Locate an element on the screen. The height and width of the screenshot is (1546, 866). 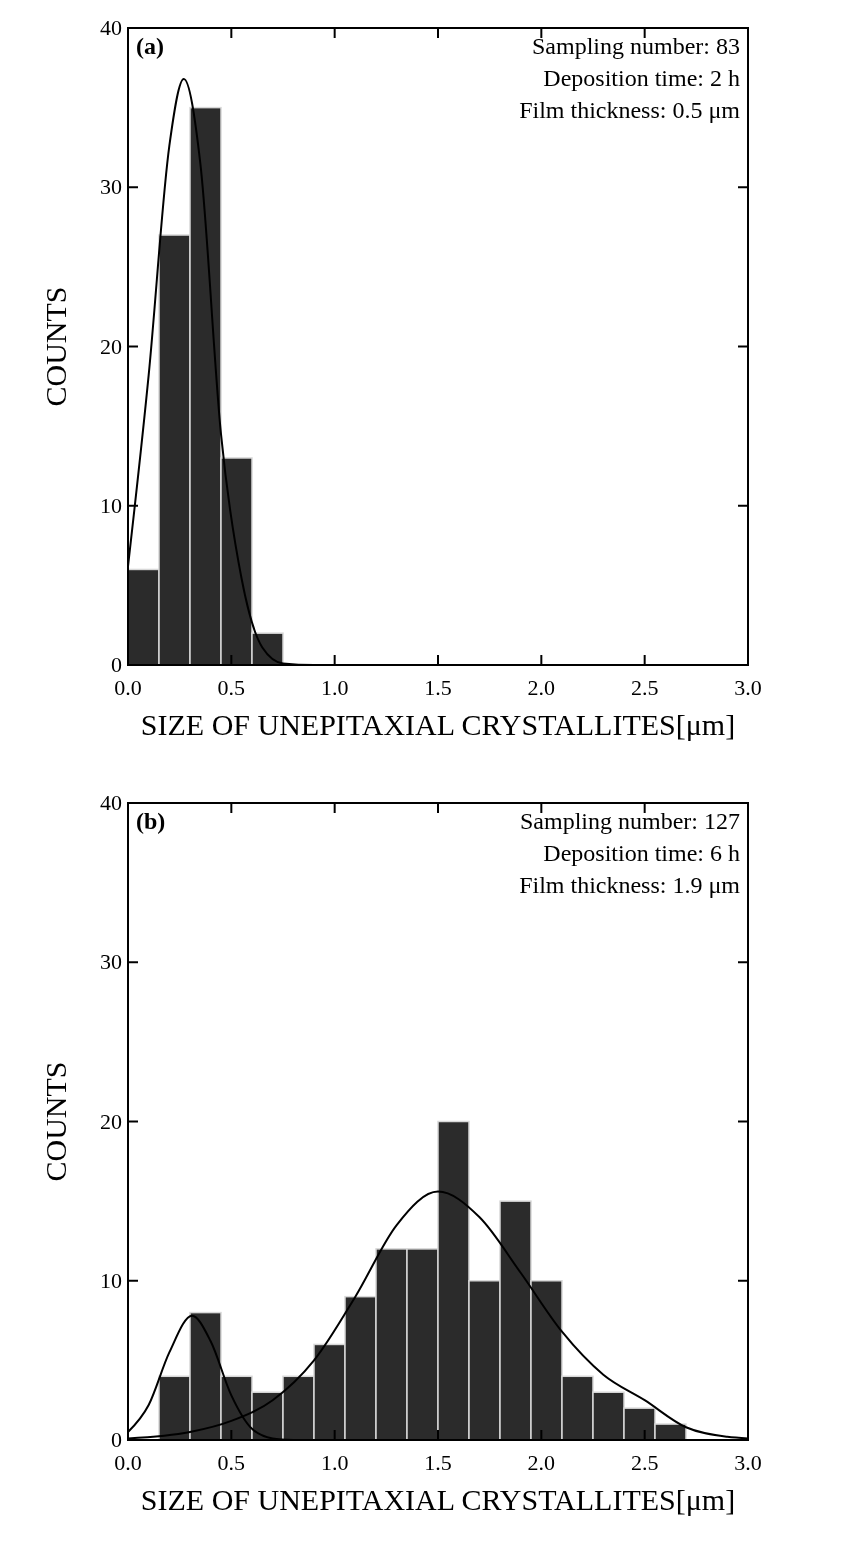
annotation: Sampling number: 127 is located at coordinates (630, 821).